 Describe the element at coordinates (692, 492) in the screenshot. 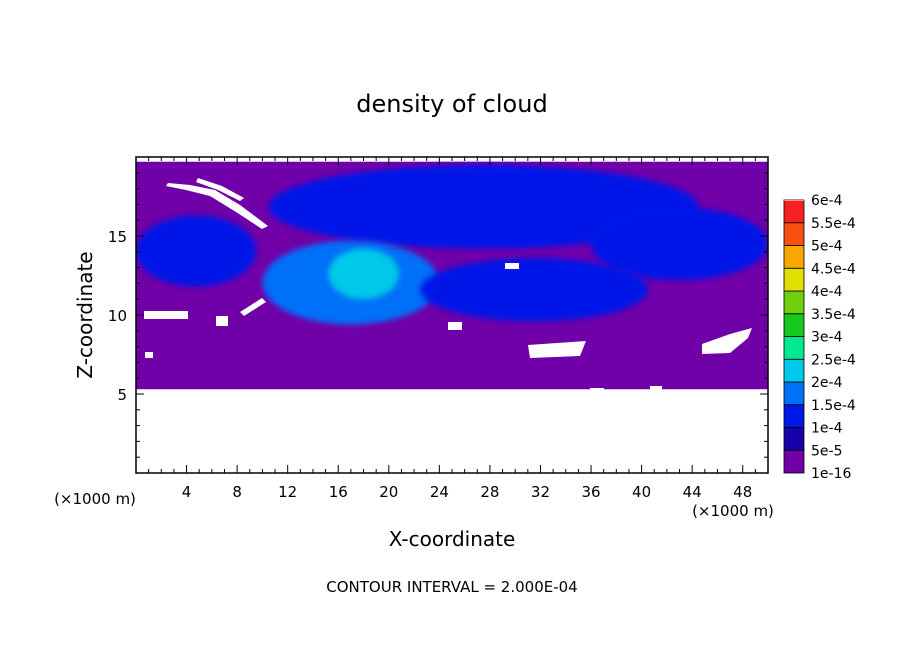

I see `x-tick-label: 44` at that location.